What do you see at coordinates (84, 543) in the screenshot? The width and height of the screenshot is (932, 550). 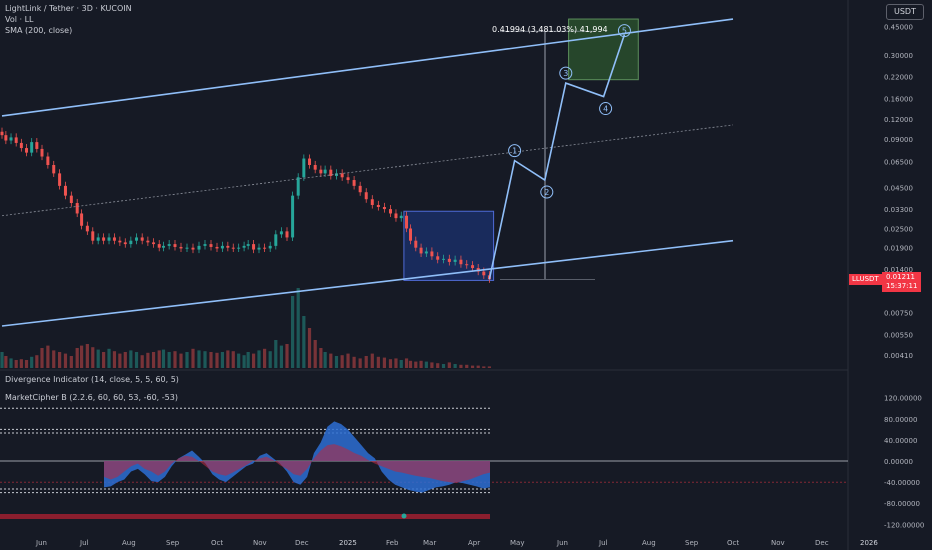 I see `time-axis-tick: Jul` at bounding box center [84, 543].